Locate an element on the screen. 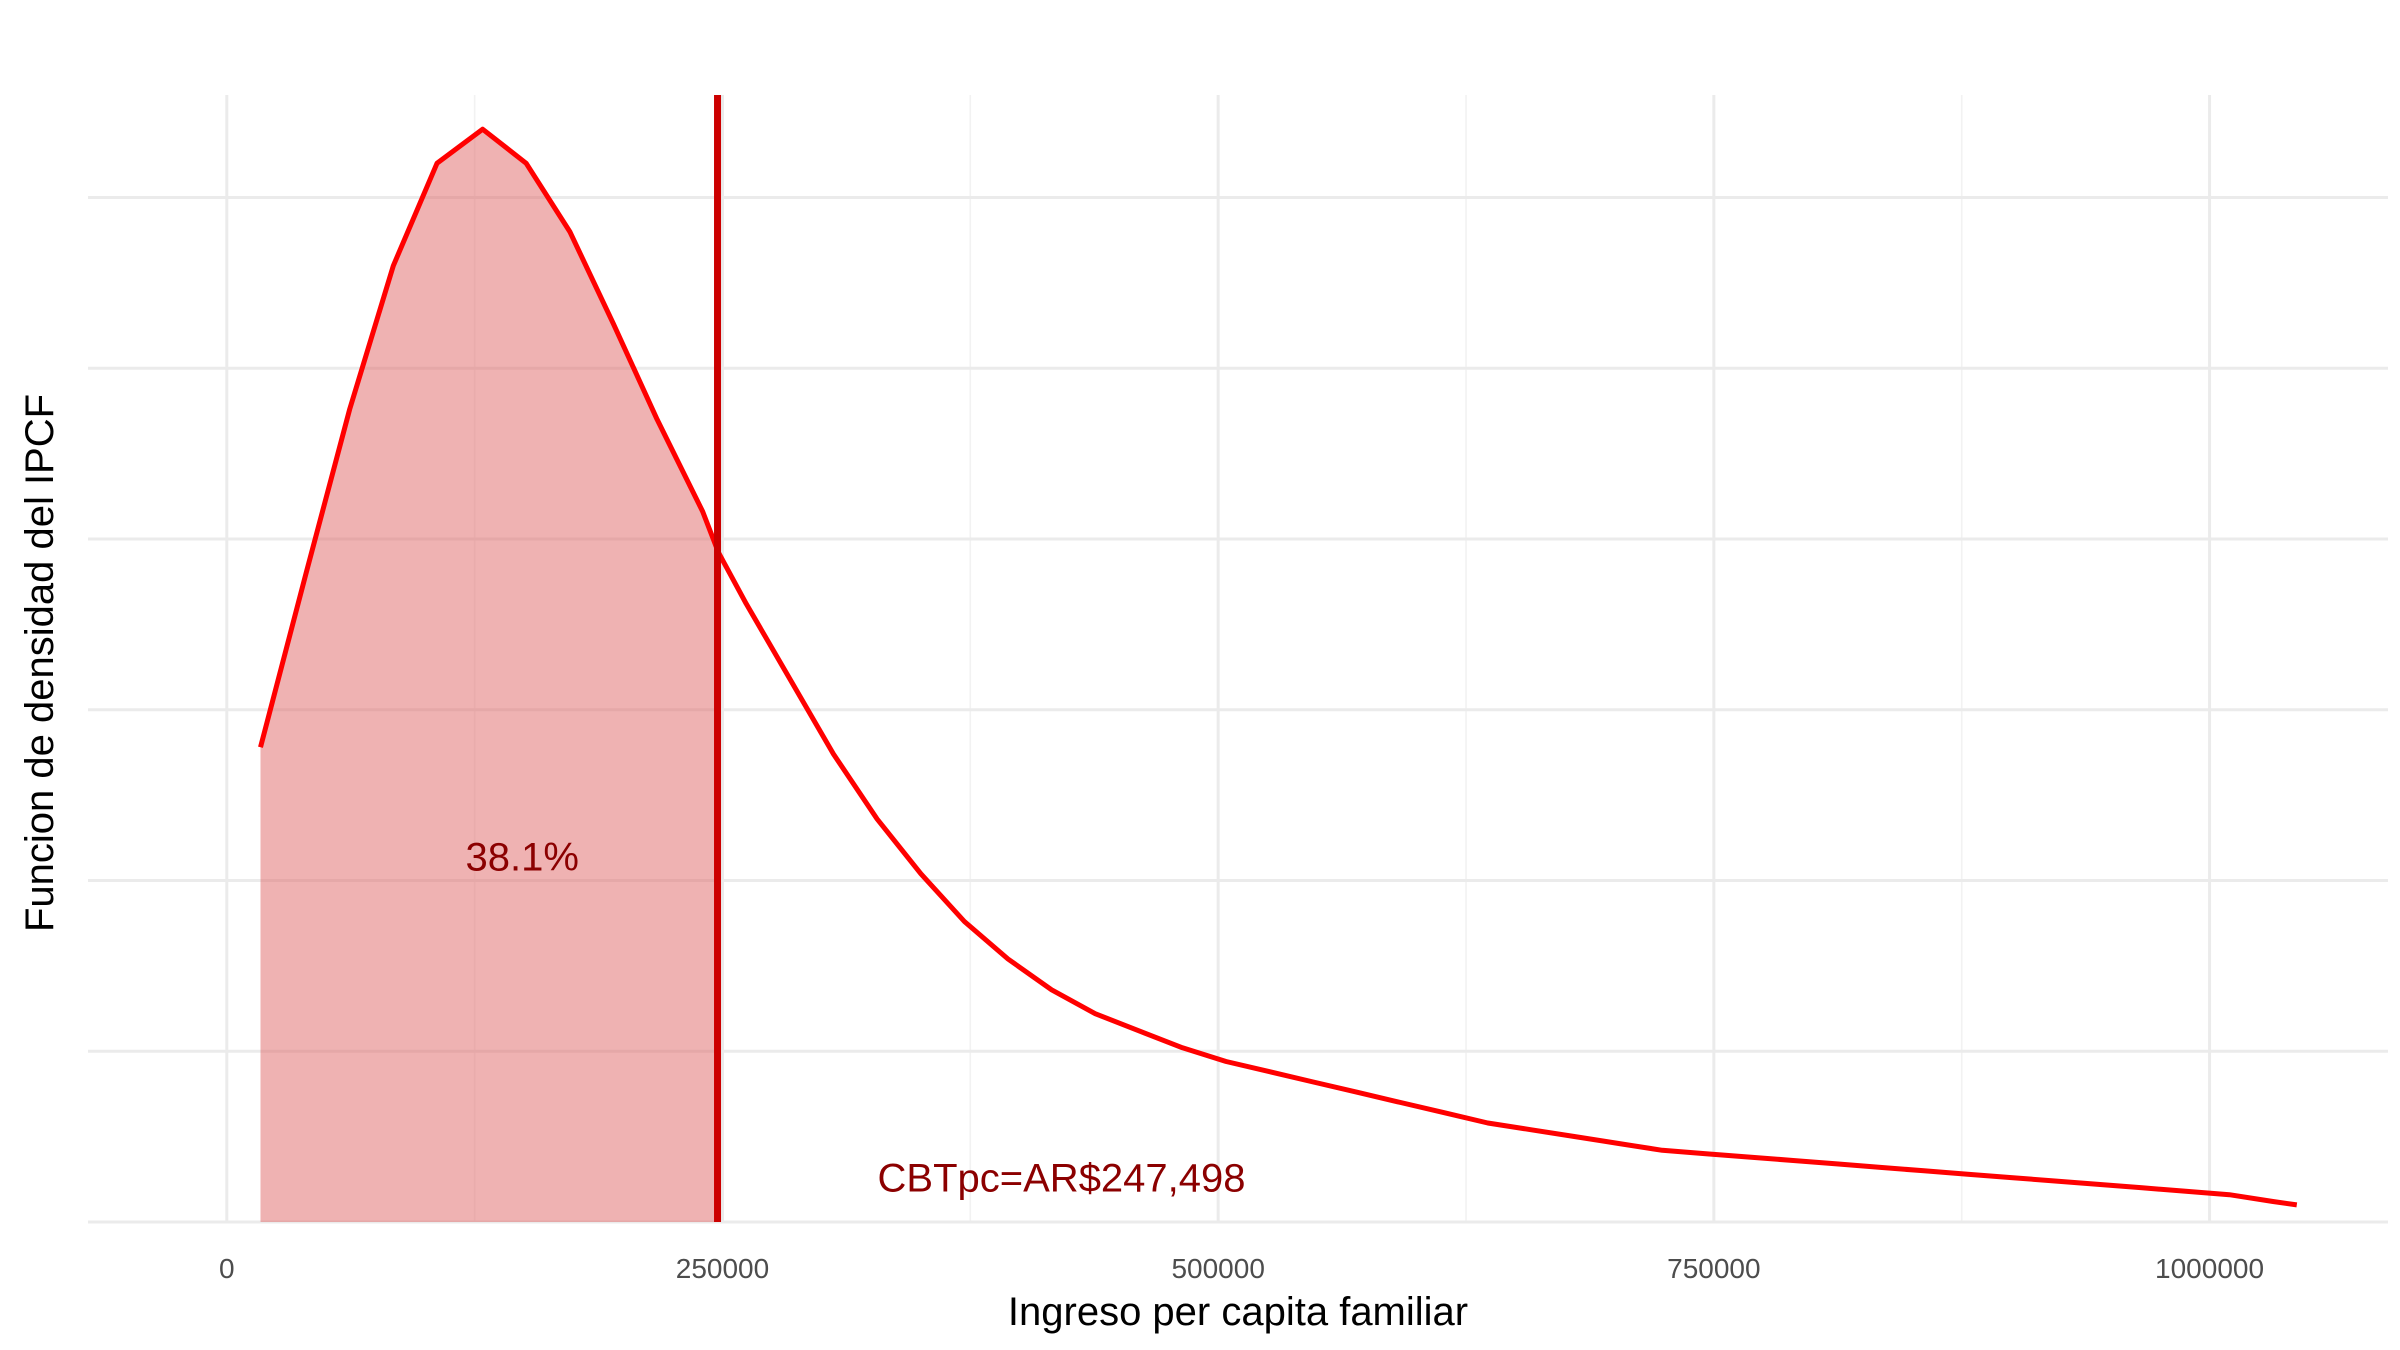 Image resolution: width=2400 pixels, height=1350 pixels. x-tick-label-1: 250000 is located at coordinates (722, 1268).